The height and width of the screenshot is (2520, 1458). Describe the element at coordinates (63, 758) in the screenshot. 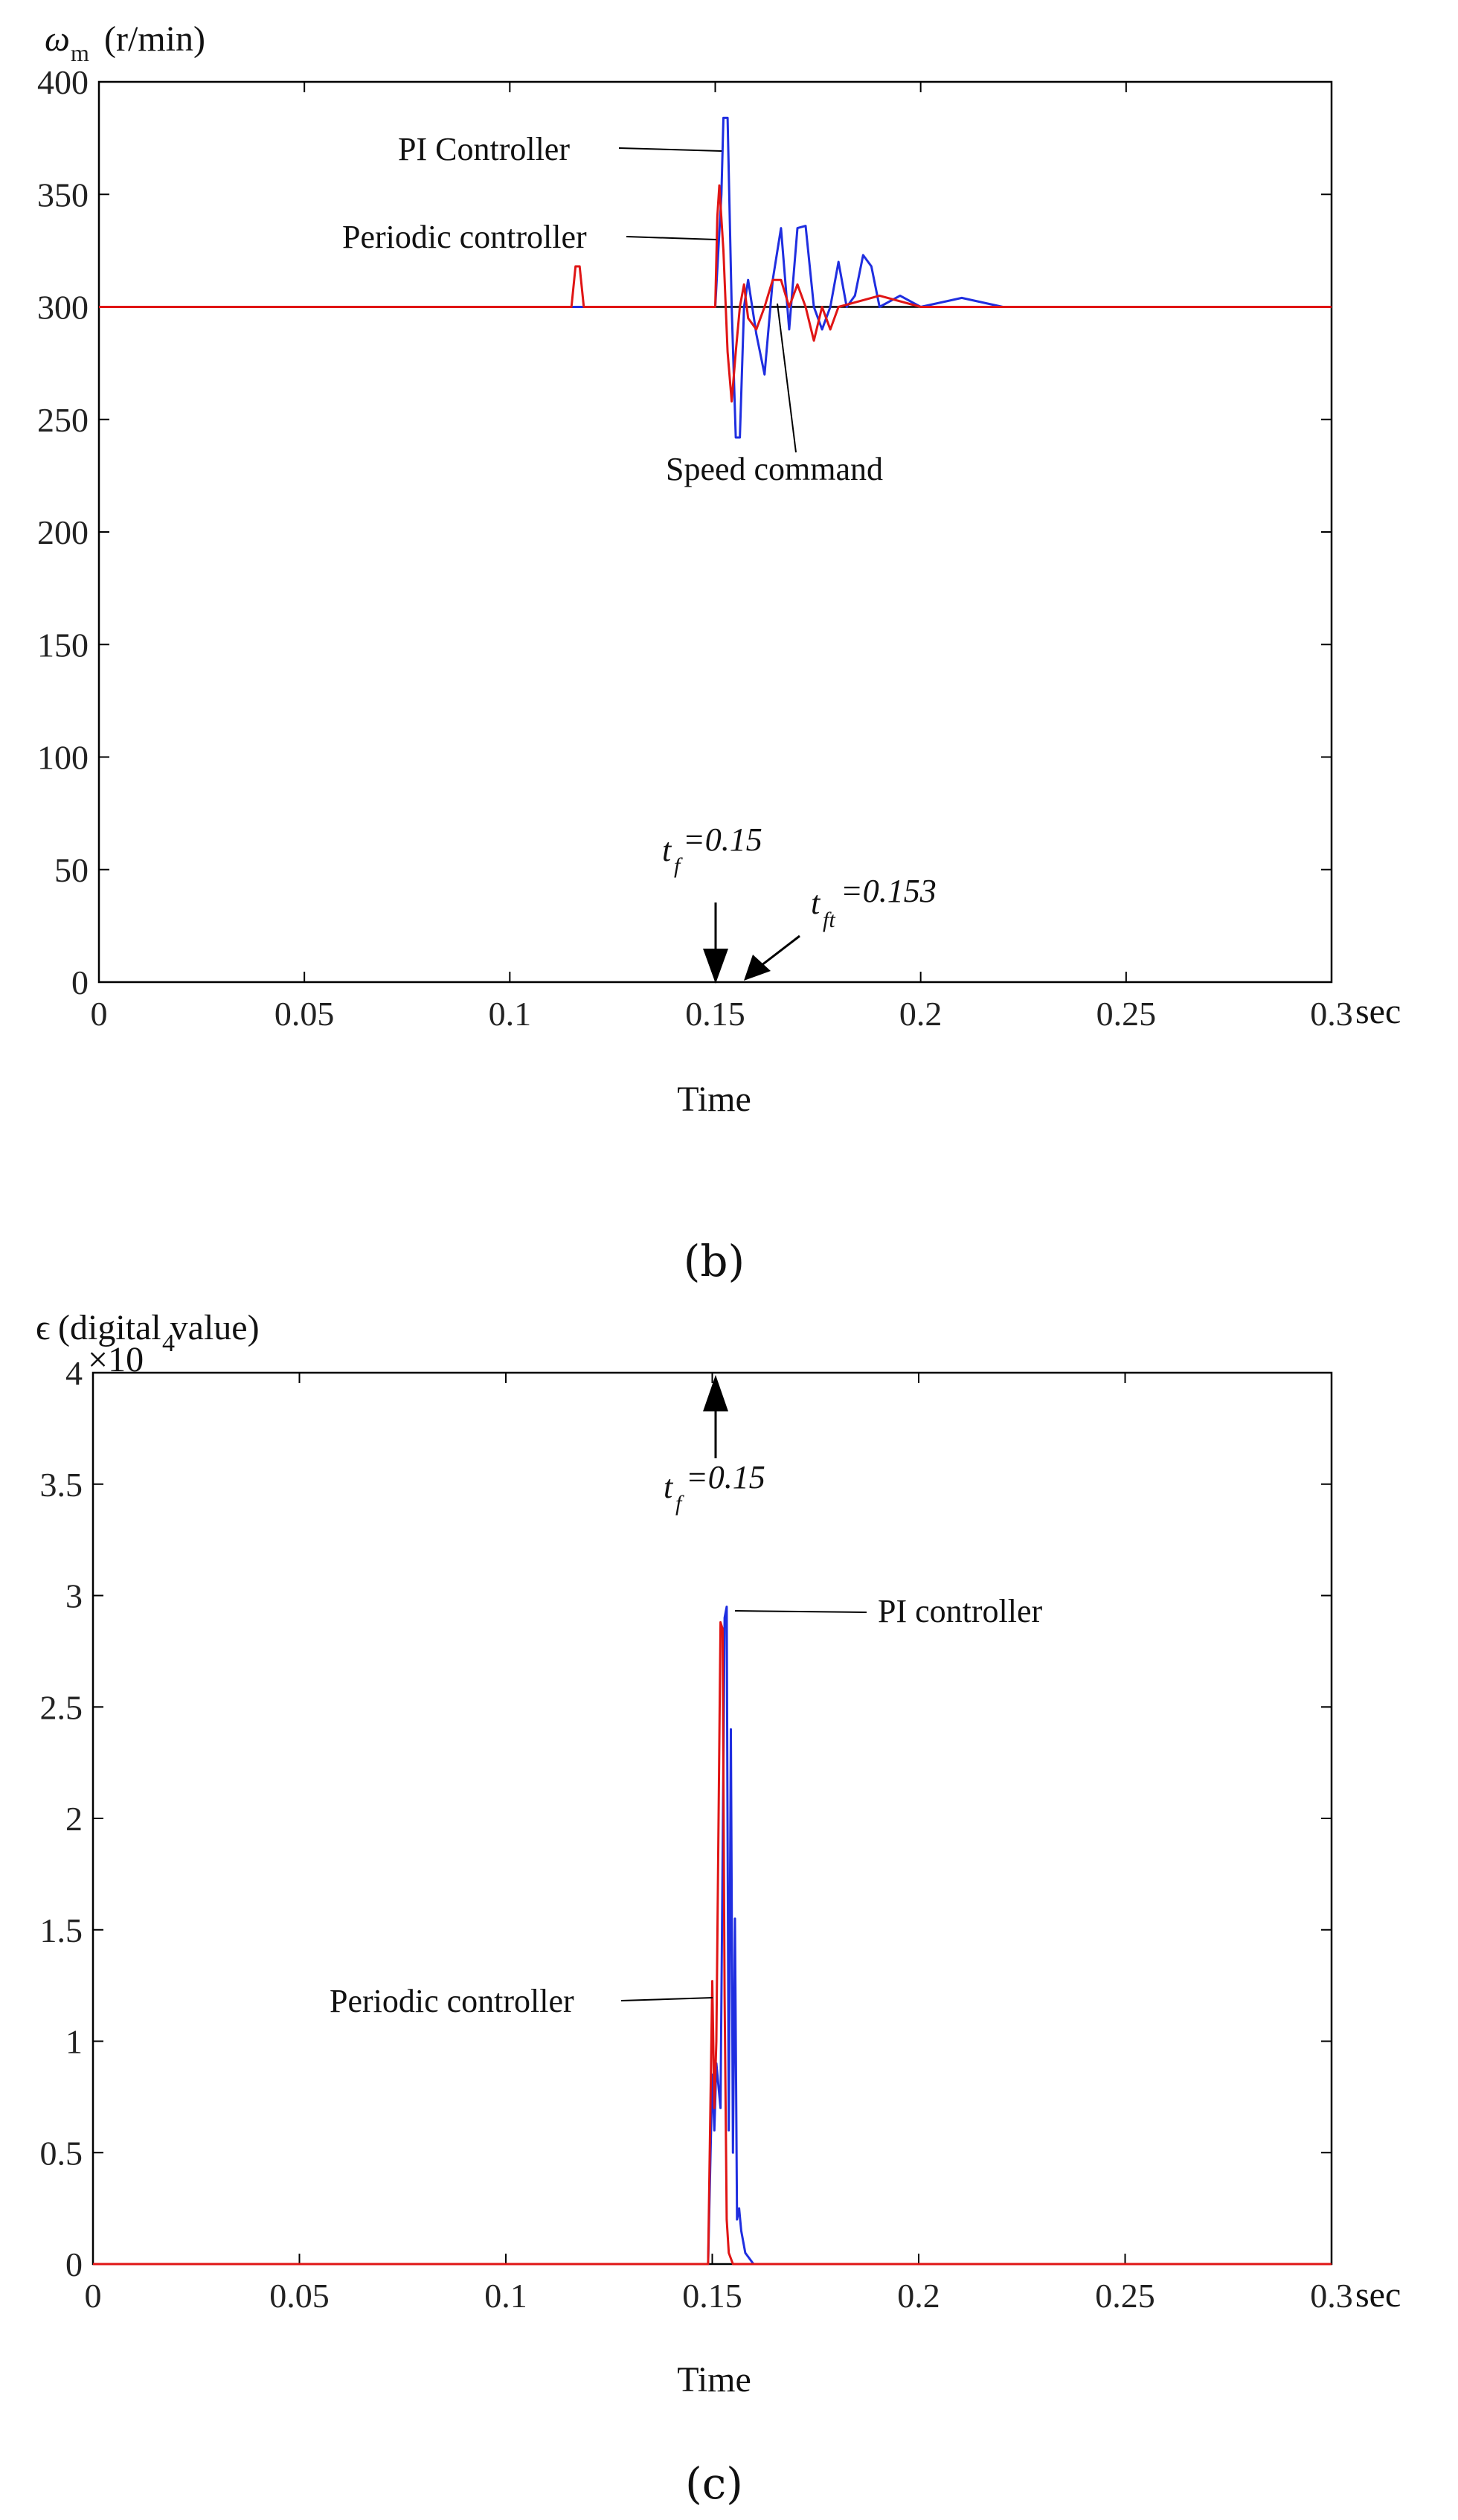

I see `y-tick-label: 100` at that location.